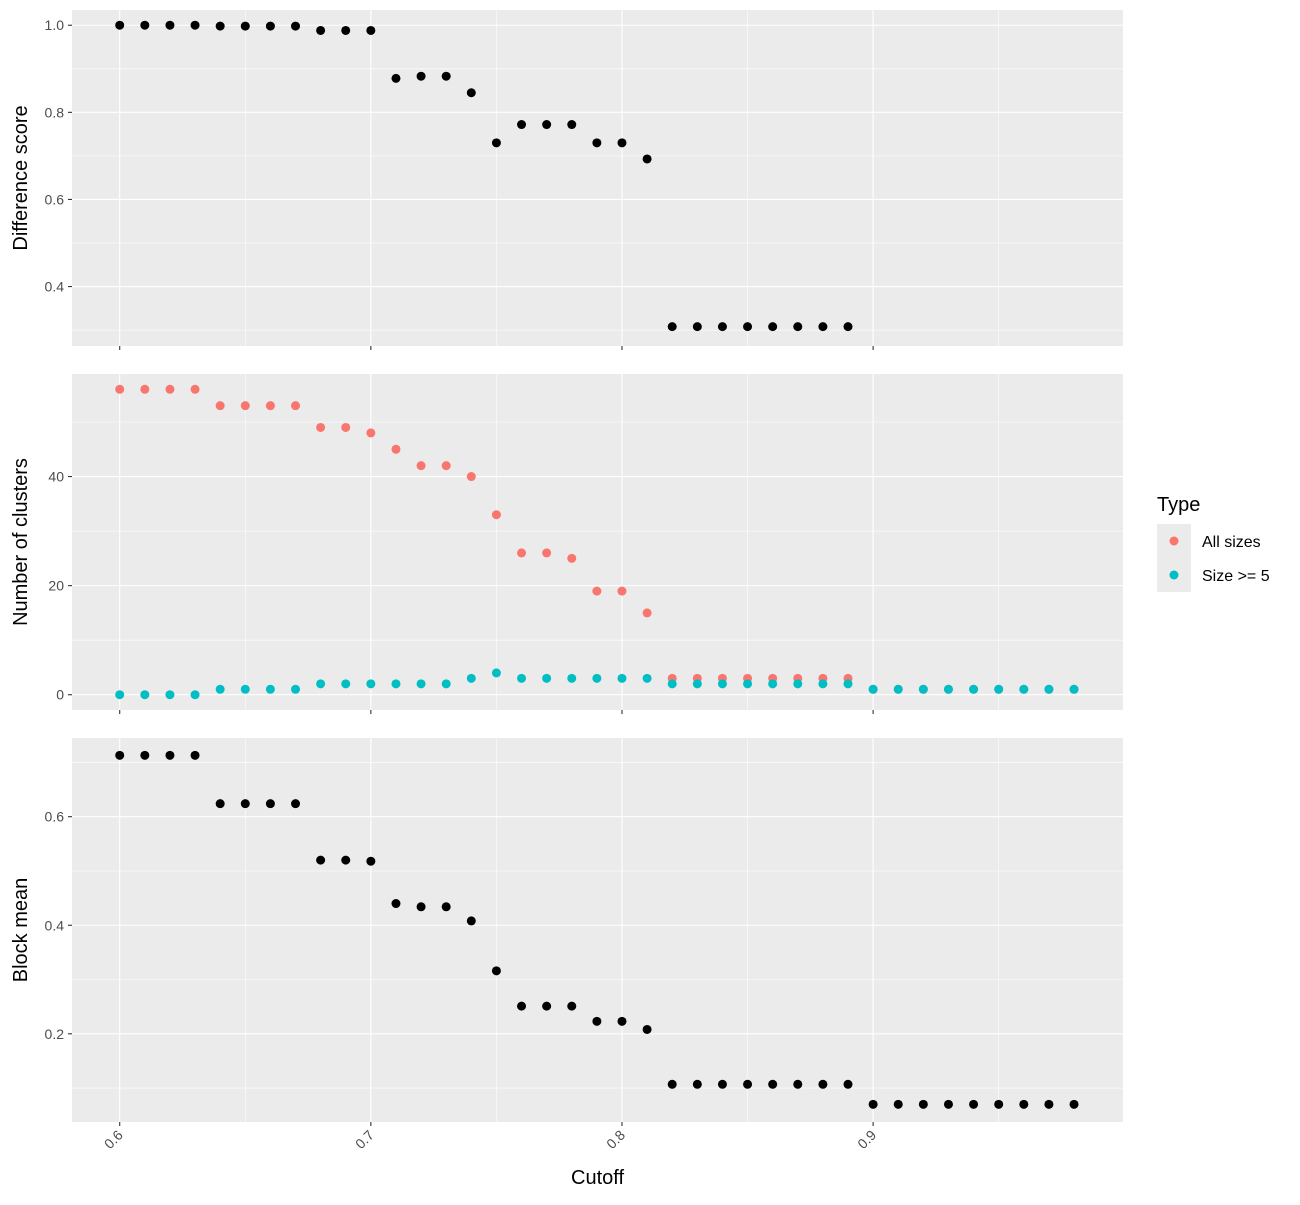  I want to click on block-mean-y-axis-title: Block mean, so click(21, 930).